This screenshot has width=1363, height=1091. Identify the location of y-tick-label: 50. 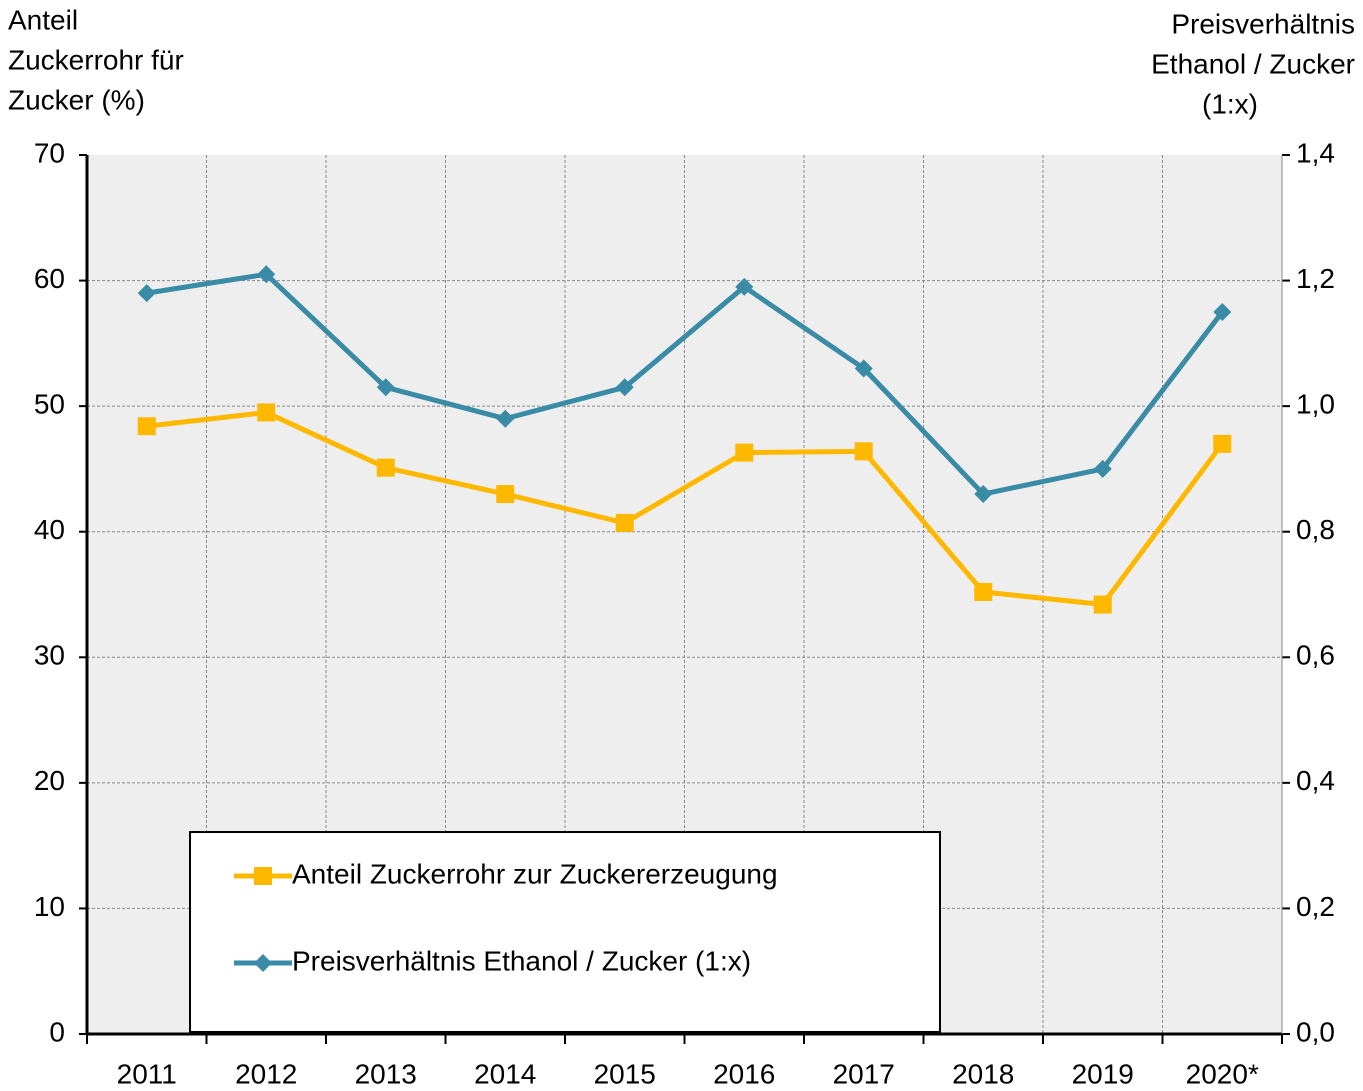
(49, 404).